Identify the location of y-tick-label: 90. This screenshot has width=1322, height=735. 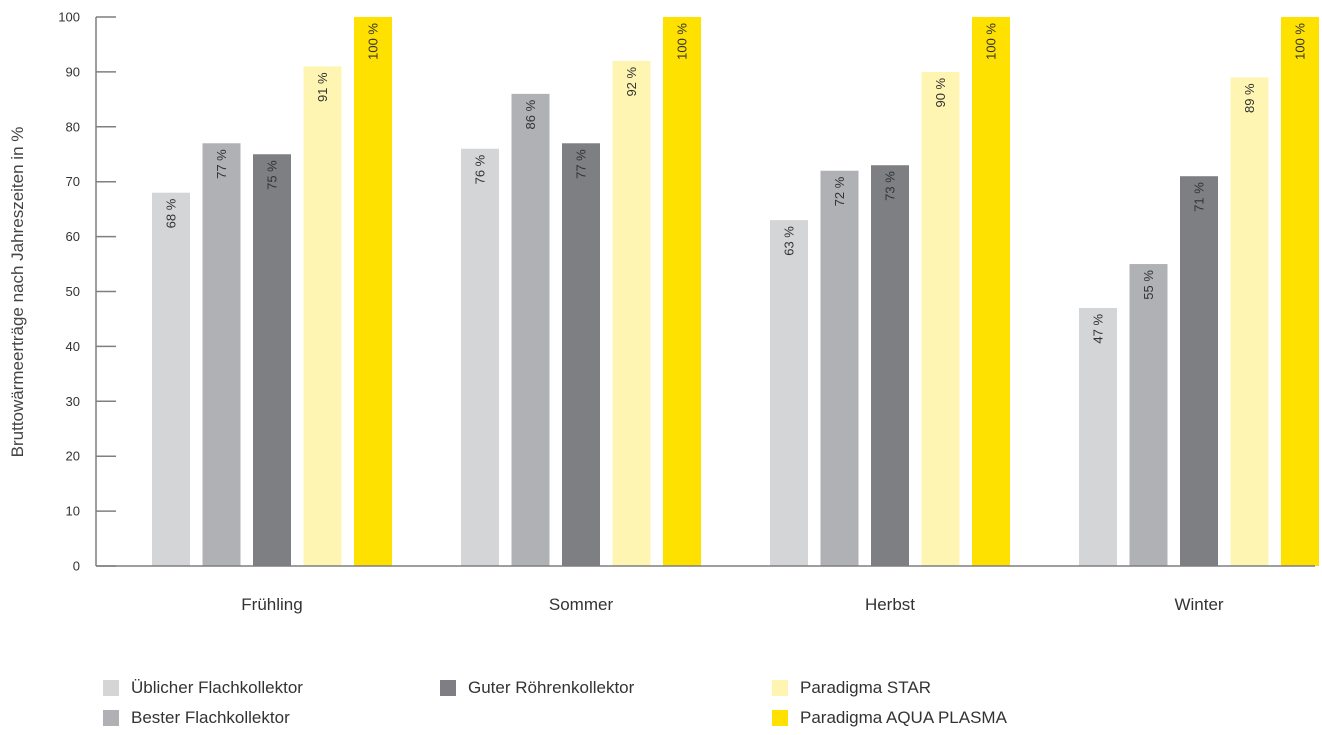
(73, 71).